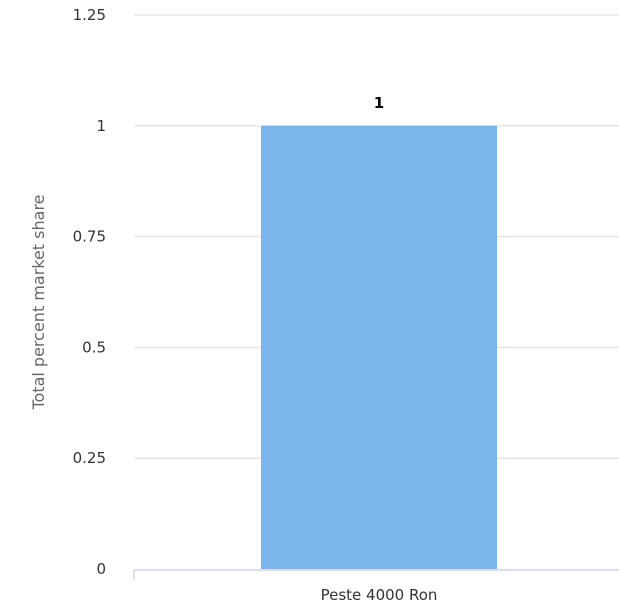  I want to click on y-axis-ticks: 0 0.25 0.5 0.75 1 1.25, so click(89, 292).